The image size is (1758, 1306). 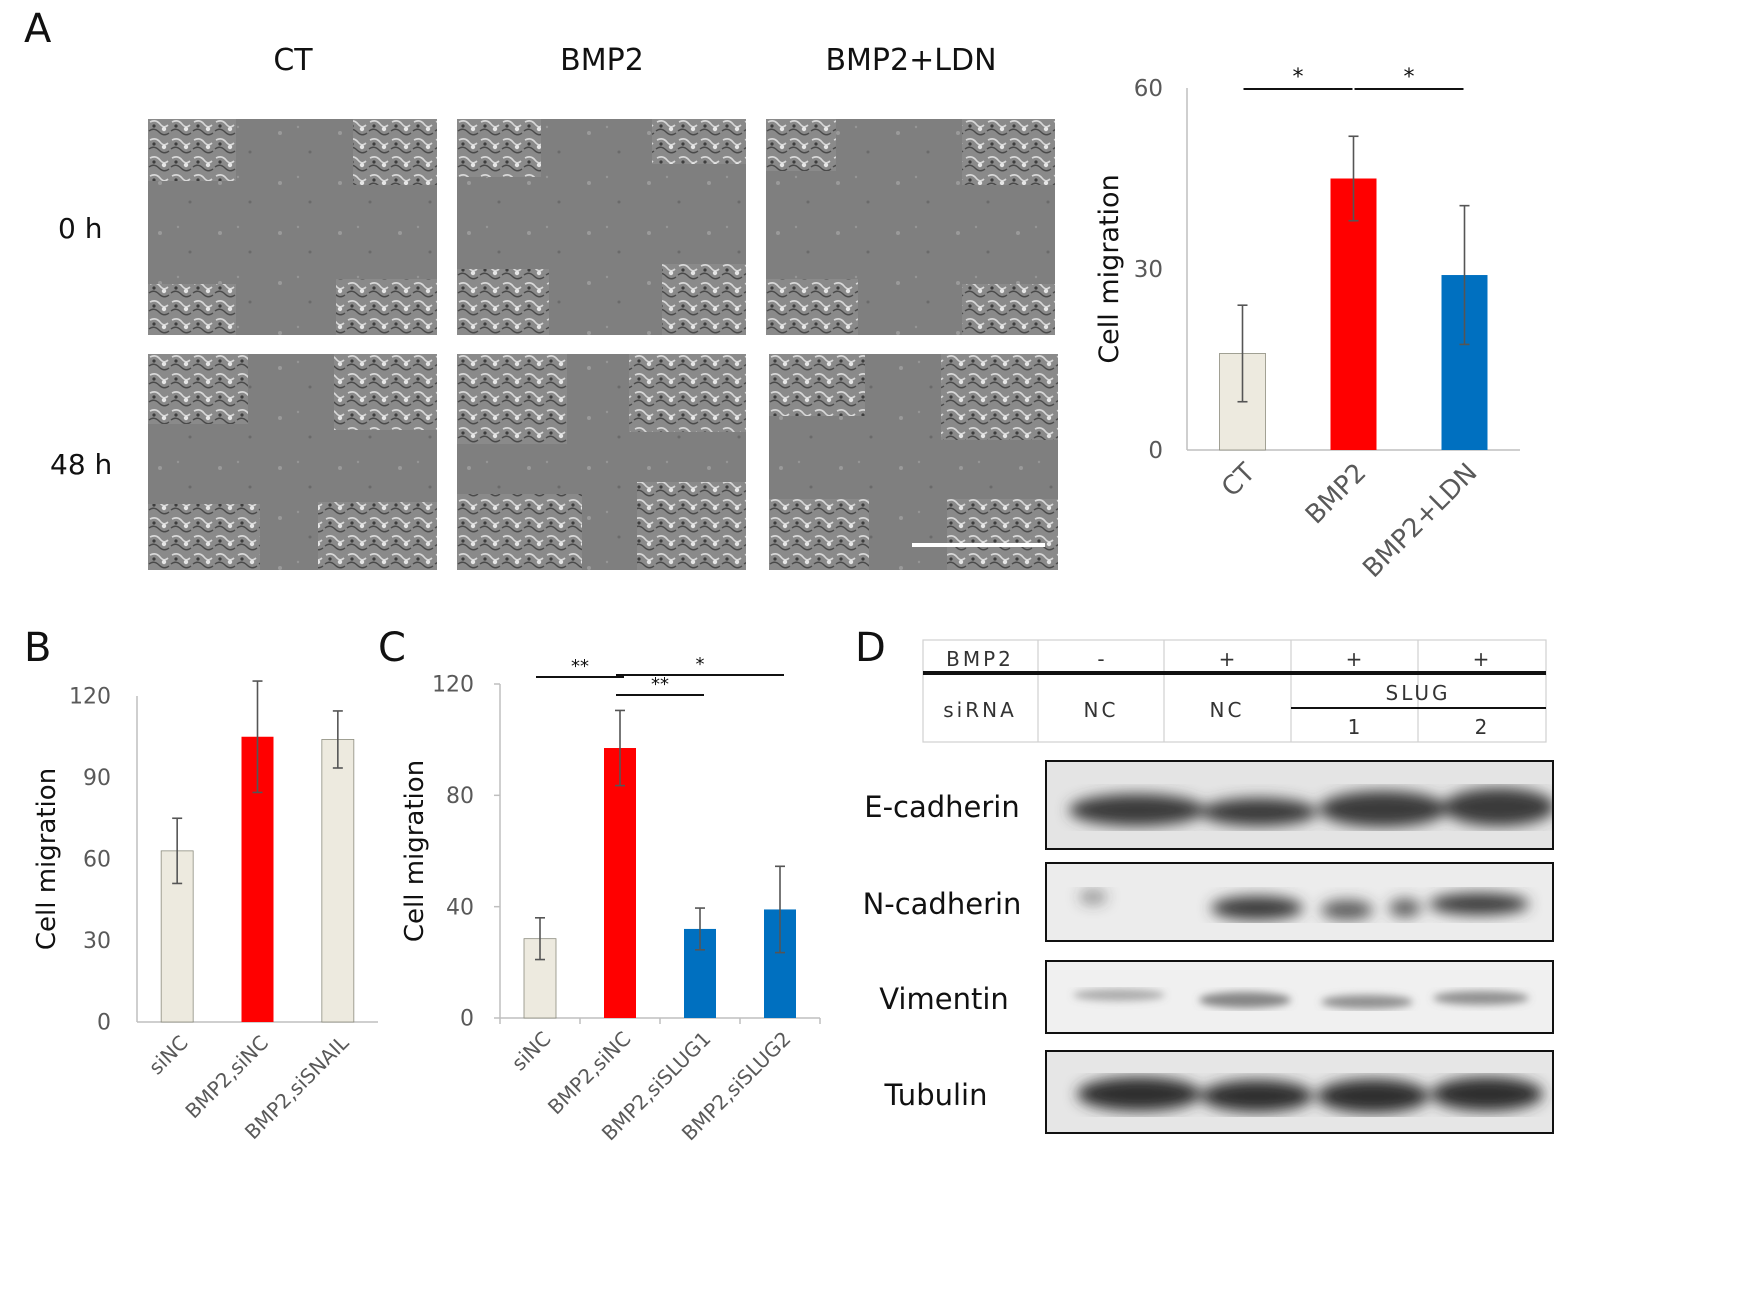 What do you see at coordinates (1227, 710) in the screenshot?
I see `table-sirna-value-2: NC` at bounding box center [1227, 710].